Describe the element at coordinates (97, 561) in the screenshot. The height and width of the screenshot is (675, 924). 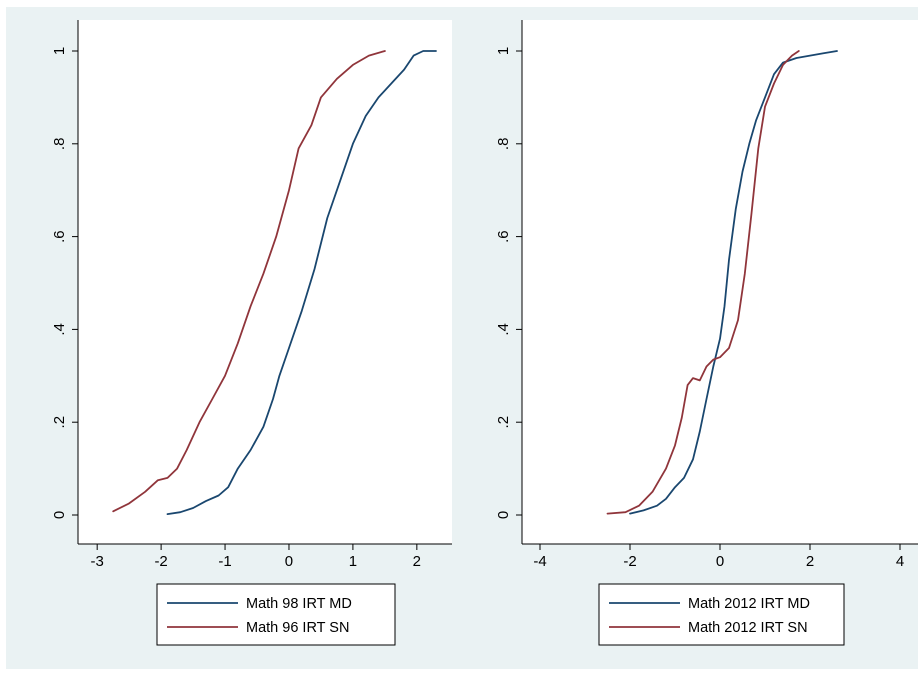
I see `x-tick-label: -3` at that location.